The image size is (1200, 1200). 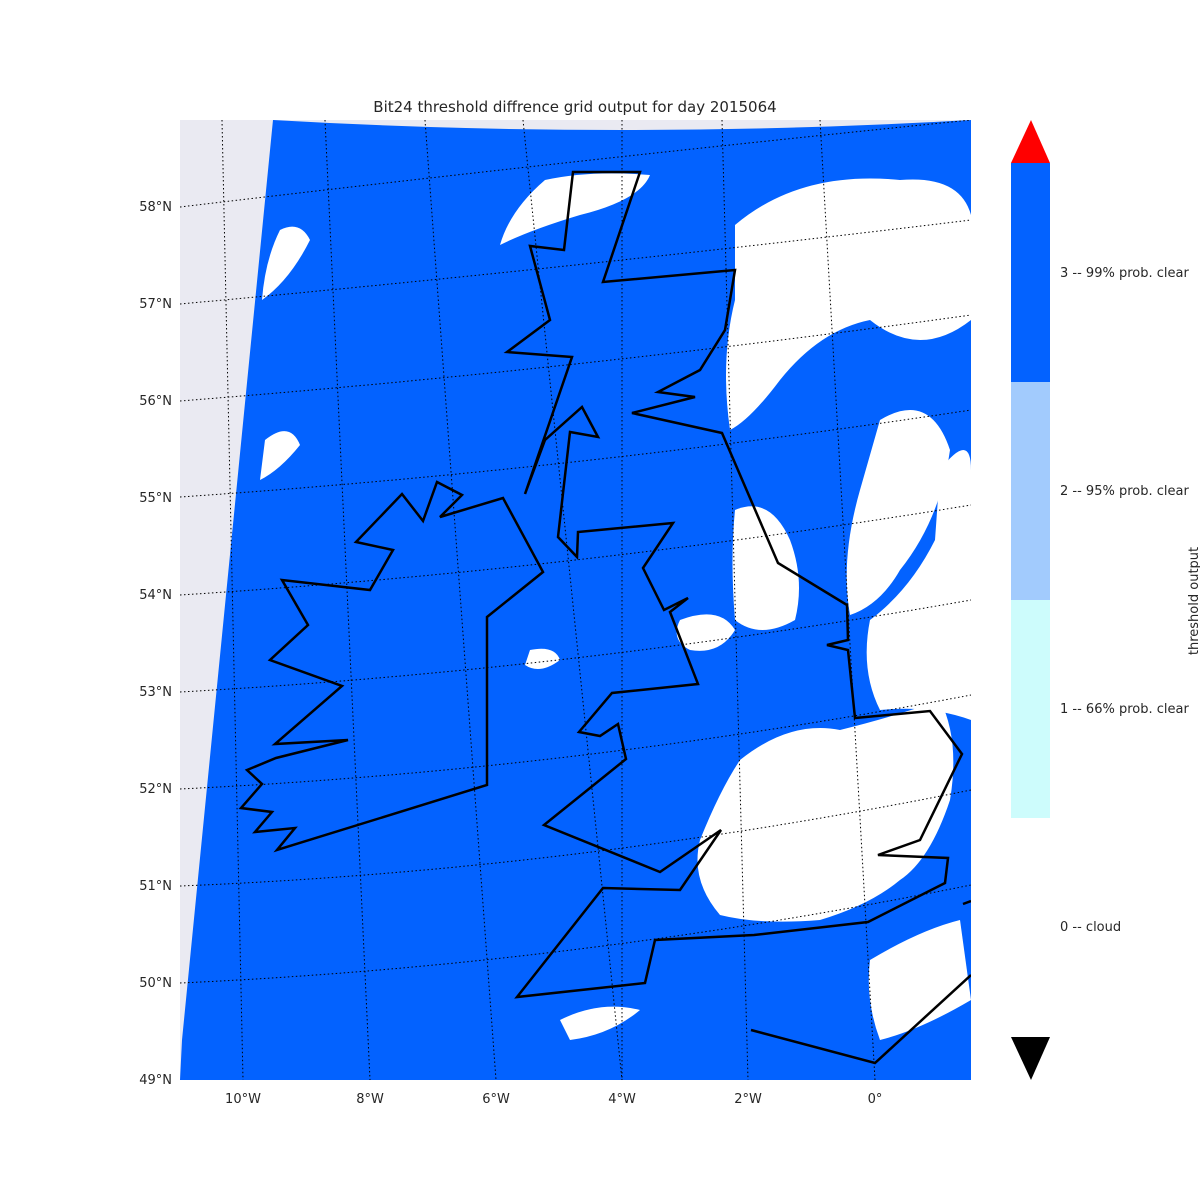 What do you see at coordinates (155, 1080) in the screenshot?
I see `lat-tick-label: 49°N` at bounding box center [155, 1080].